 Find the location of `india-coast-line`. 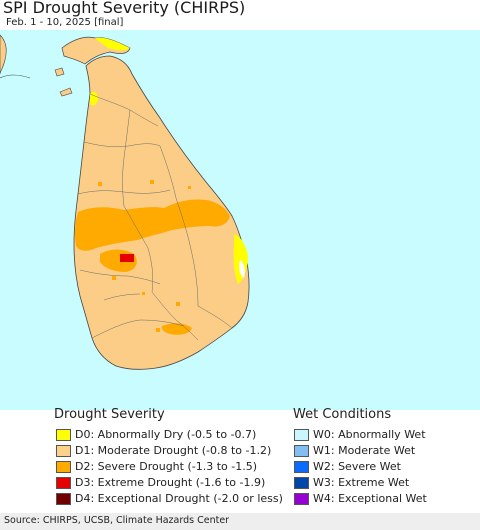

india-coast-line is located at coordinates (15, 76).